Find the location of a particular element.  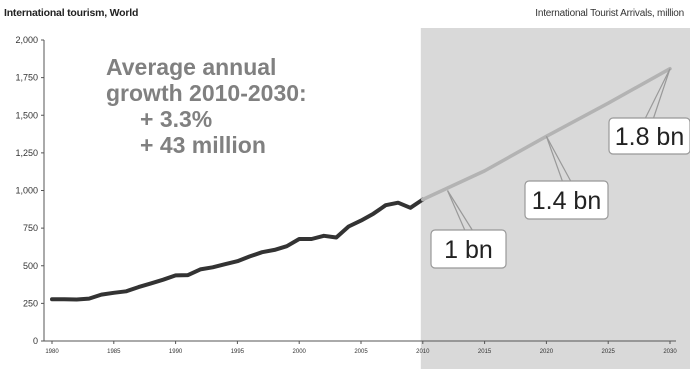

x-tick-label: 2025 is located at coordinates (609, 352).